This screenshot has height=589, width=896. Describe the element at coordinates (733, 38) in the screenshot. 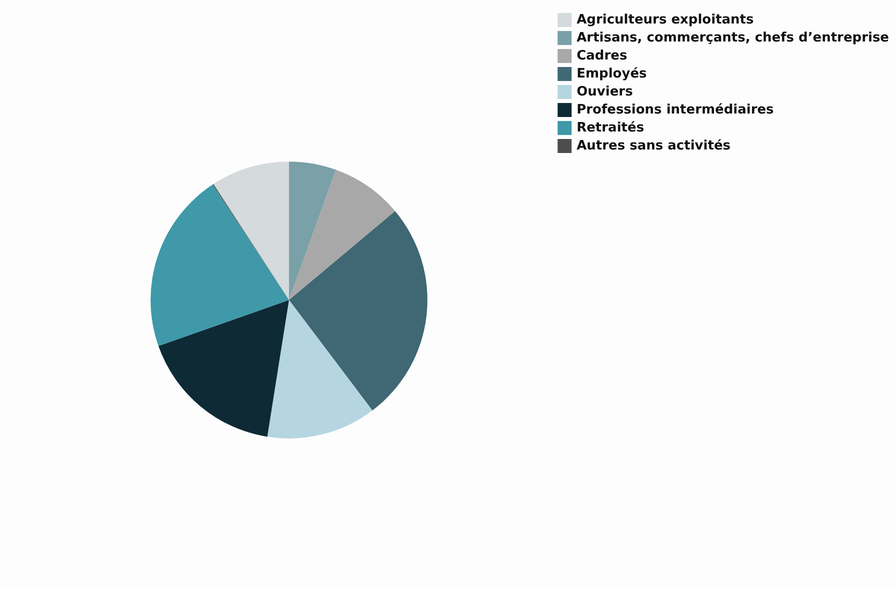

I see `legend-label: Artisans, commerçants, chefs d’entreprise` at that location.